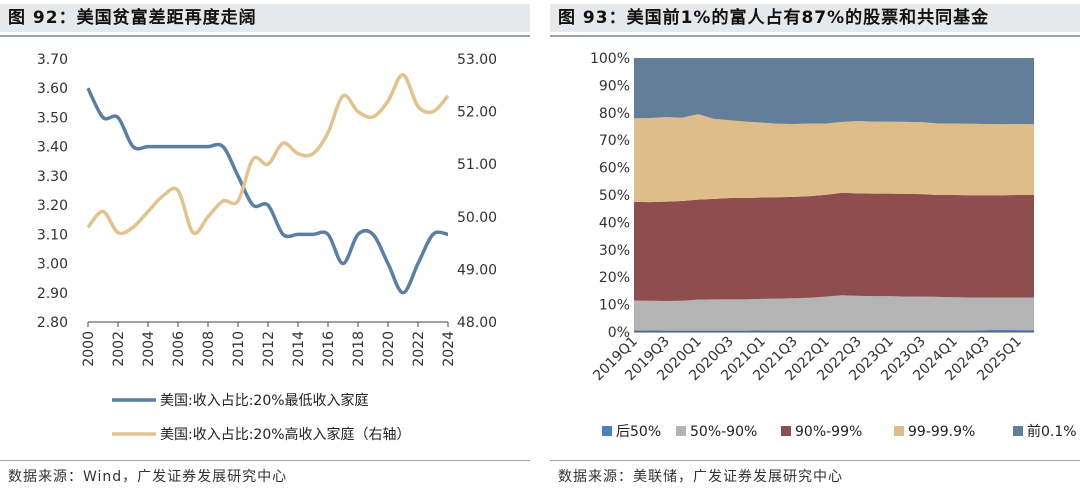 Image resolution: width=1080 pixels, height=500 pixels. Describe the element at coordinates (449, 349) in the screenshot. I see `x-tick-label: 2024` at that location.